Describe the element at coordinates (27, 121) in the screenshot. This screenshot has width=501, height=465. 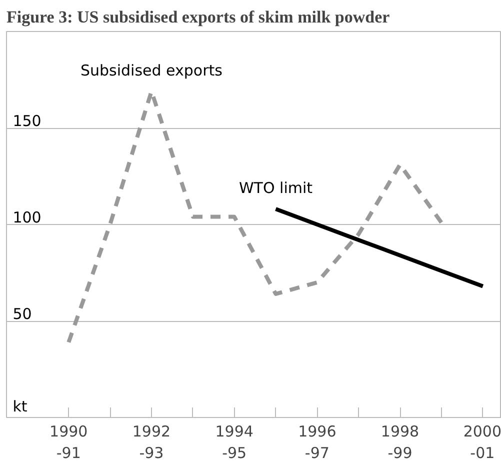
I see `y-tick-label: 150` at that location.